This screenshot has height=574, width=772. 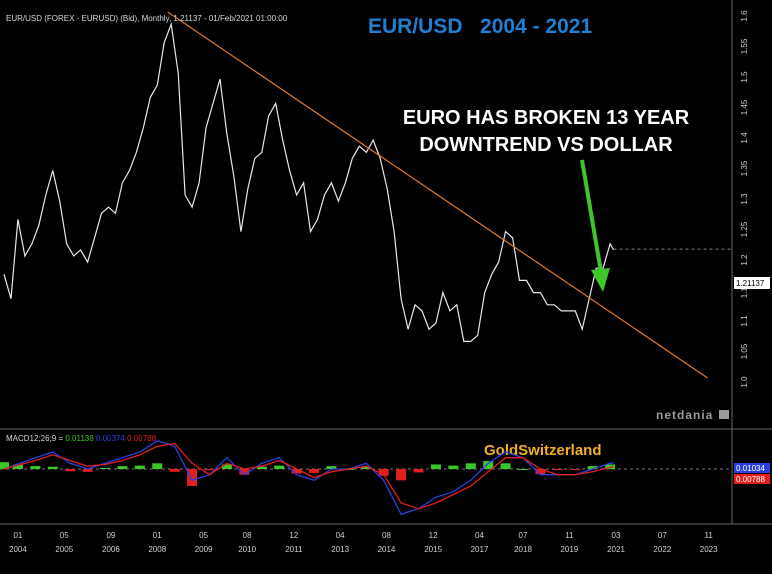 I want to click on x-tick-month: 03, so click(x=616, y=535).